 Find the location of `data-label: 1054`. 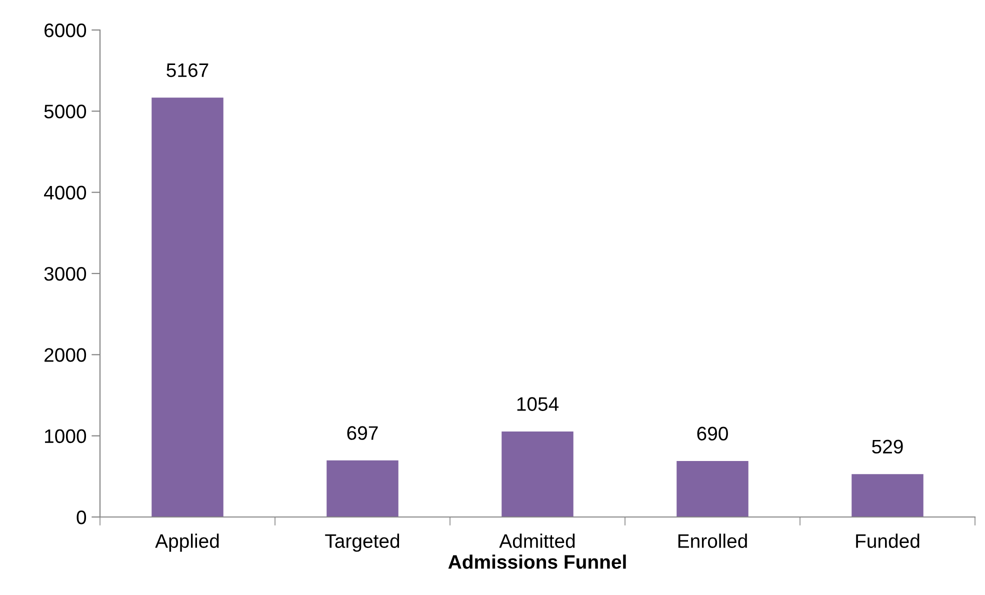

data-label: 1054 is located at coordinates (538, 404).